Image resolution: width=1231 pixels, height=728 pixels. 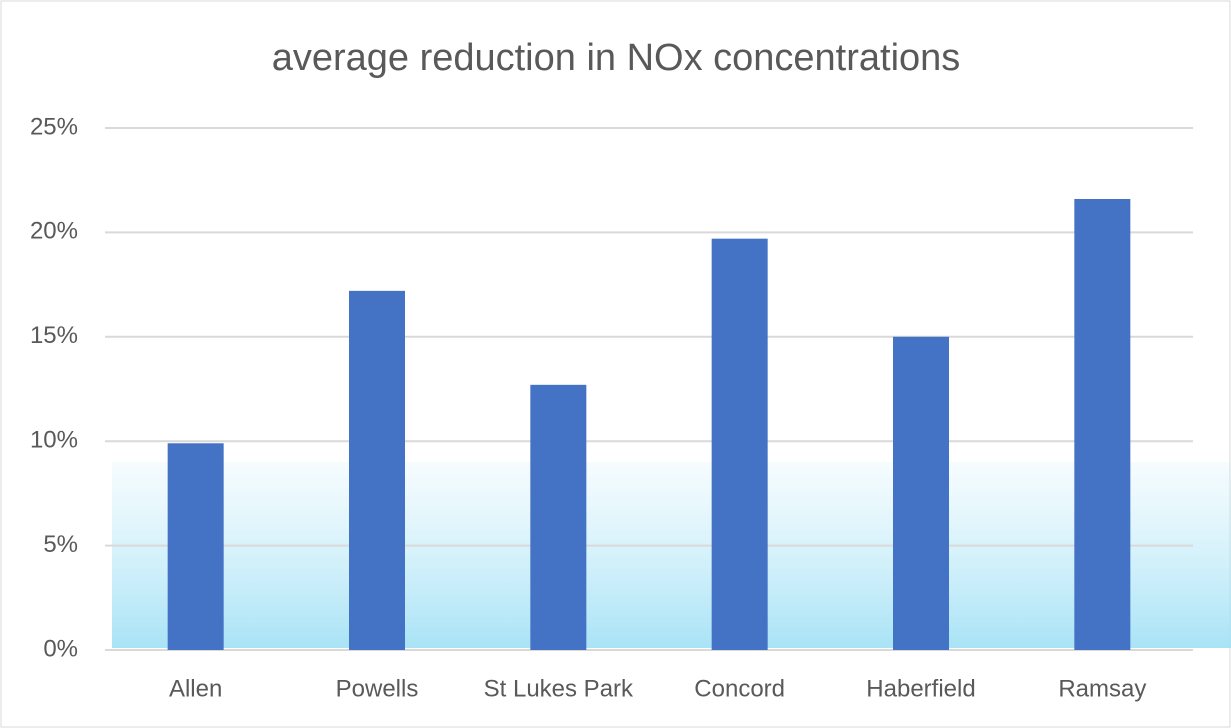 I want to click on y-tick-label: 10%, so click(x=54, y=440).